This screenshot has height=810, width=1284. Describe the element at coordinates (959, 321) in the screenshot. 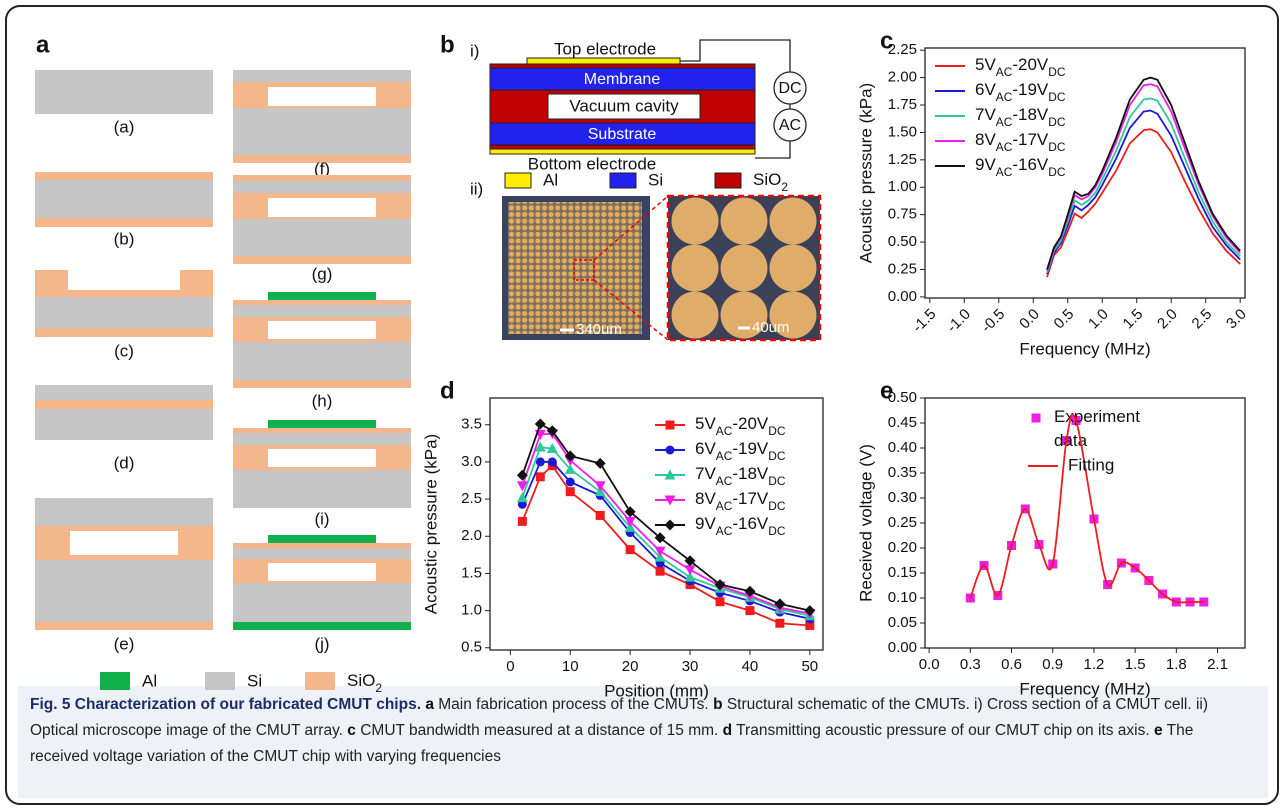

I see `x-tick-label: -1.0` at that location.